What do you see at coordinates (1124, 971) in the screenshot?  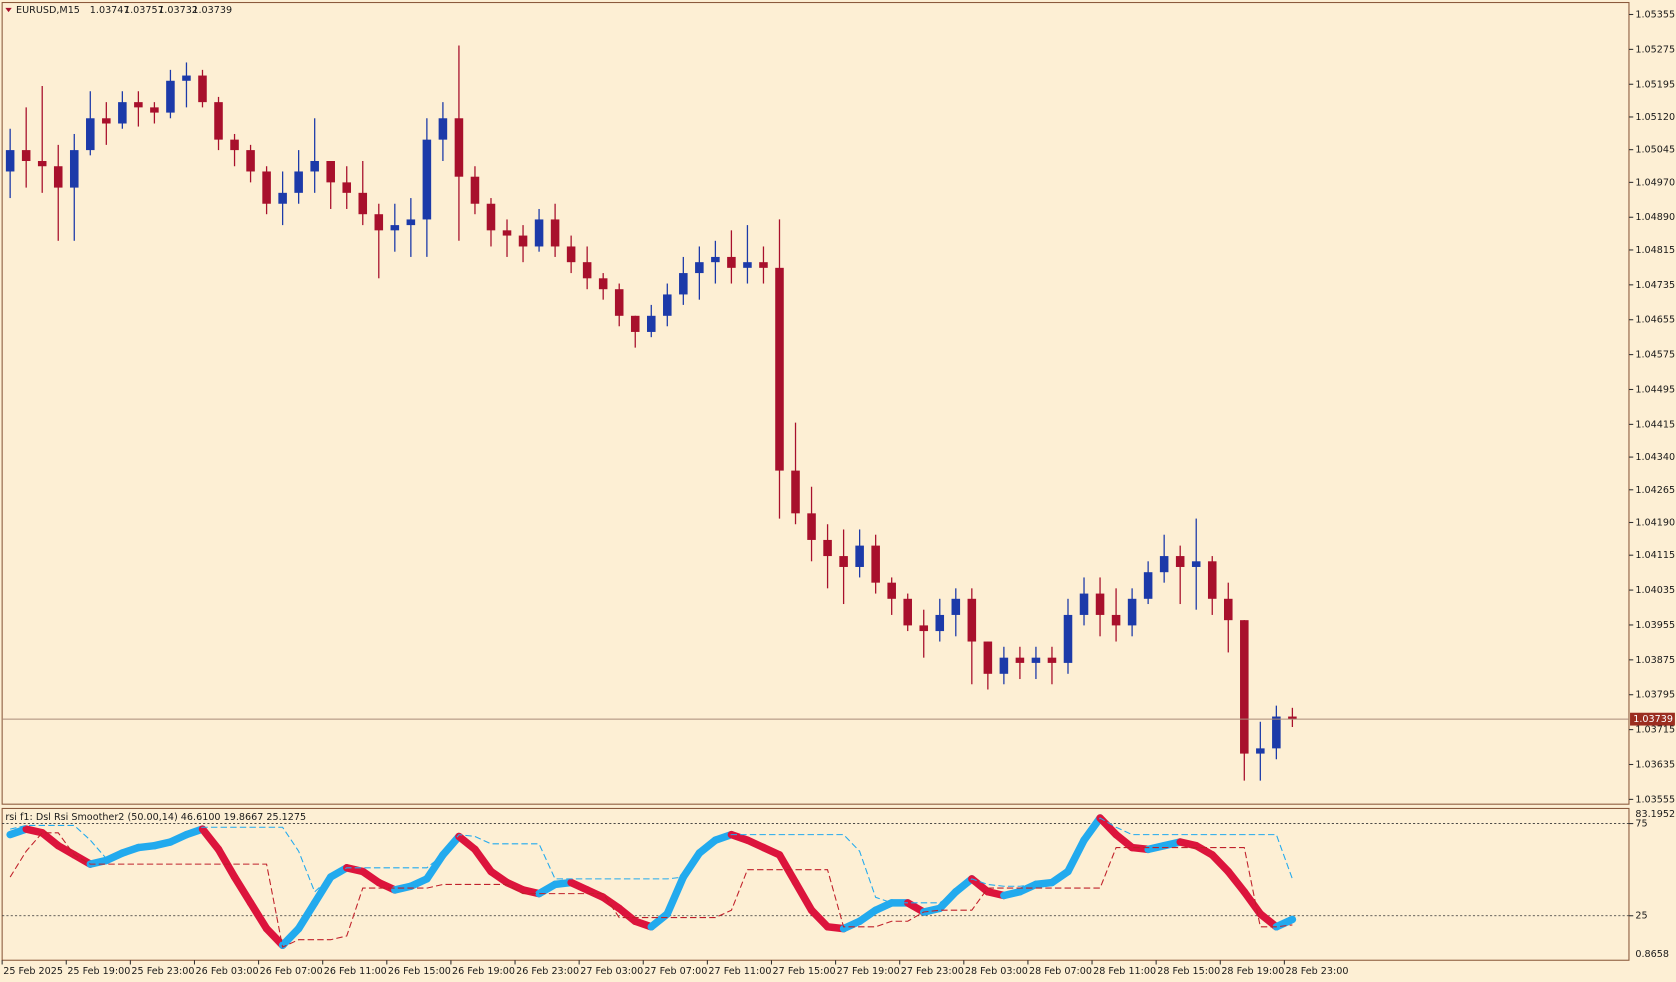 I see `x-tick-label: 28 Feb 11:00` at bounding box center [1124, 971].